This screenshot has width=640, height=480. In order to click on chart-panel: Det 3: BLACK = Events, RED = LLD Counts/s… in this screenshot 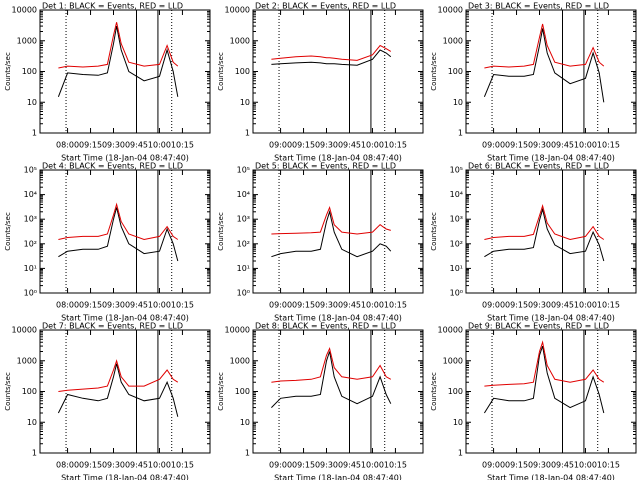, I will do `click(533, 82)`.